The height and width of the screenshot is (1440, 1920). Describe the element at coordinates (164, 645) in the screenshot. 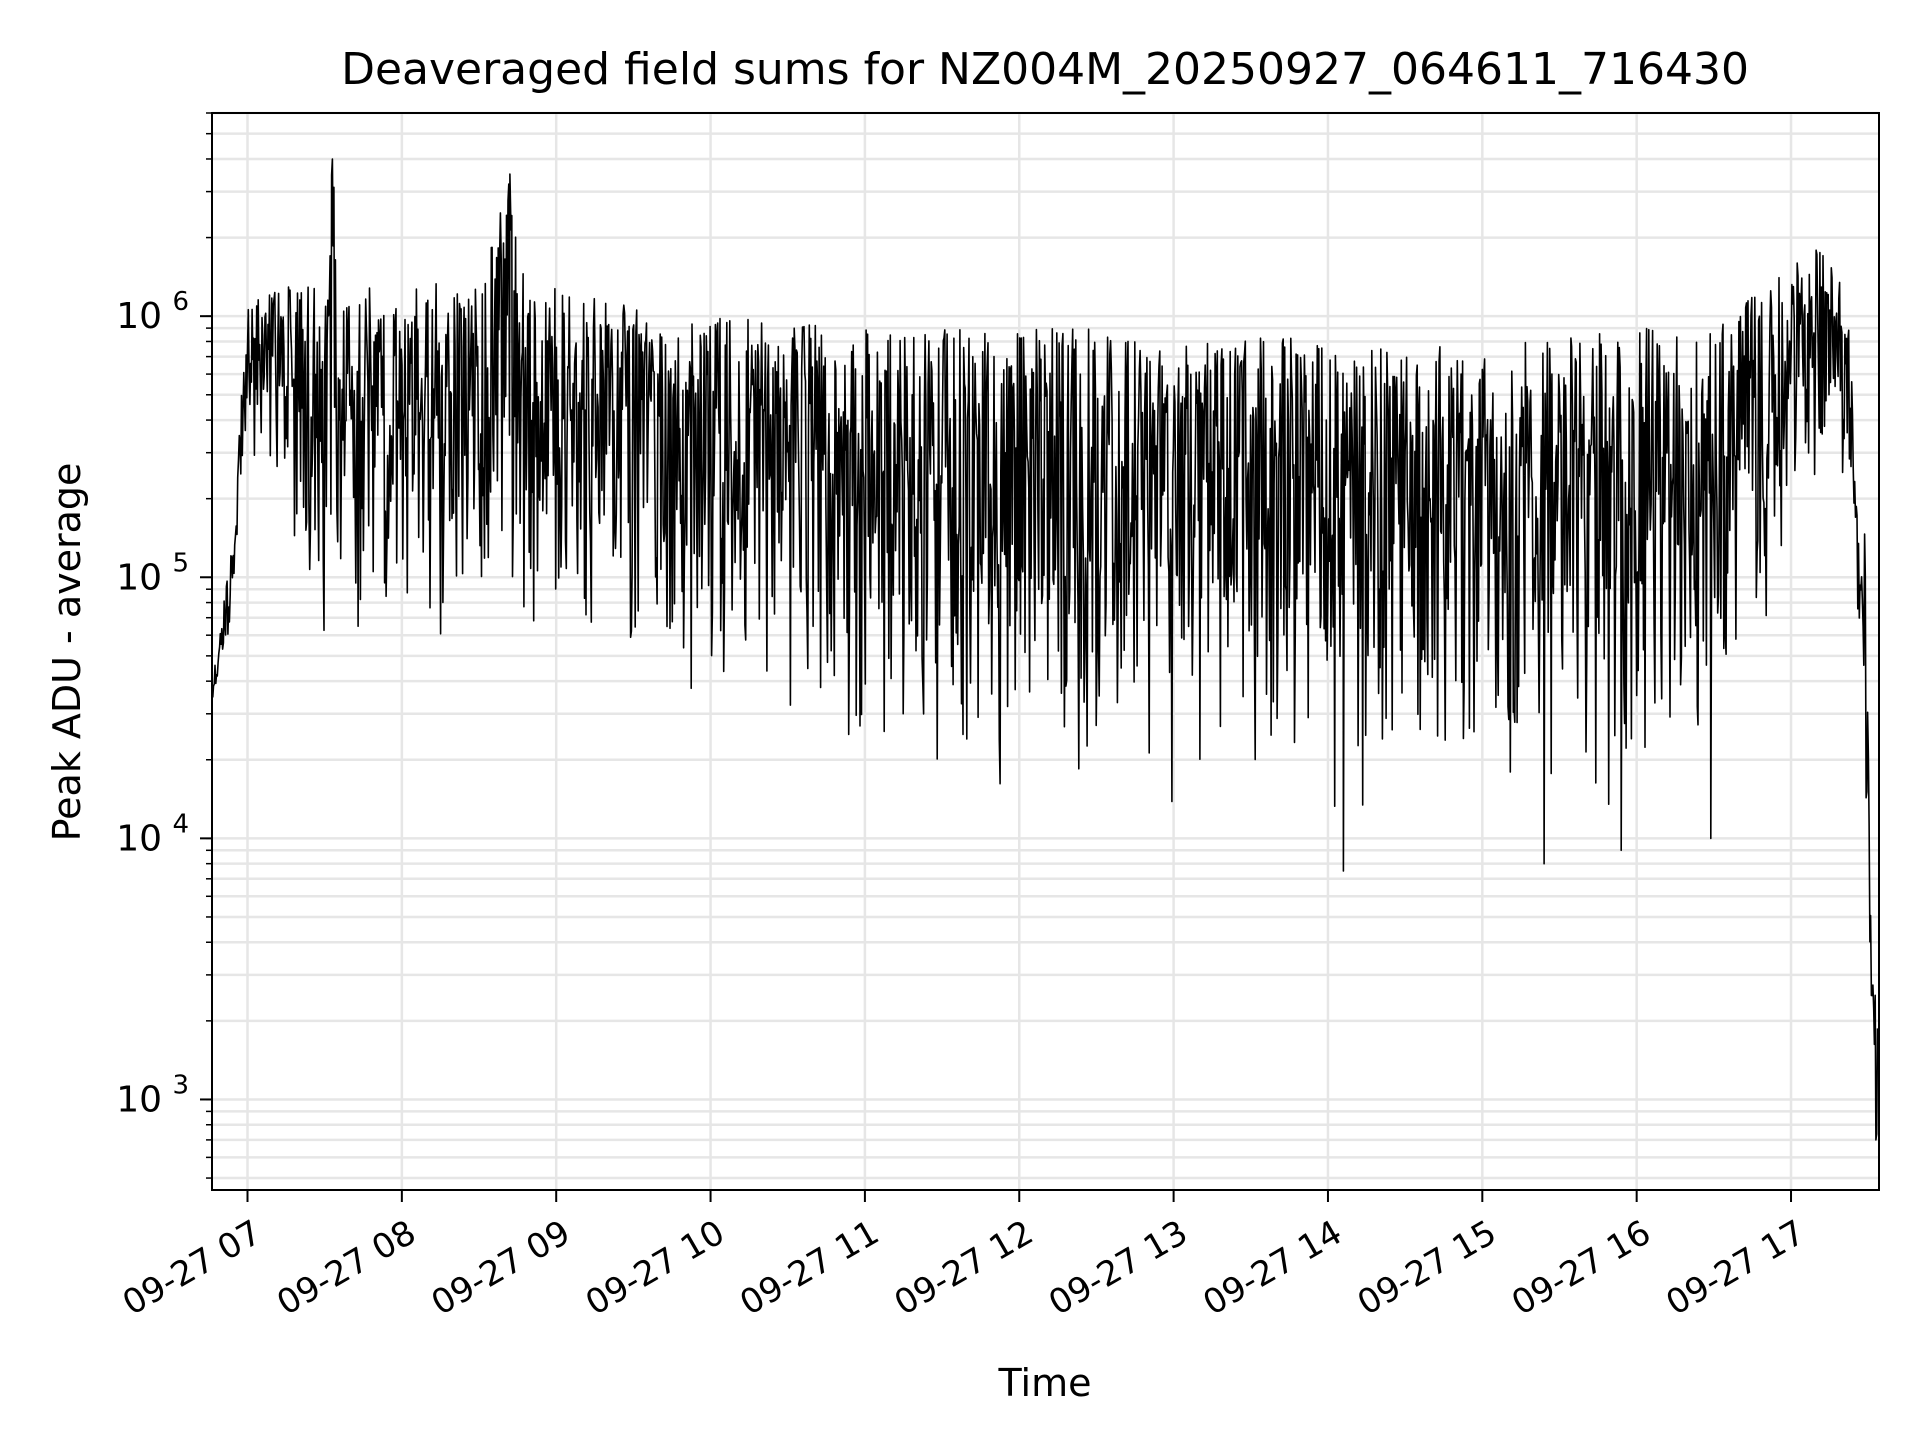

I see `y-axis: 10 3 10 4 10 5 10 6` at that location.